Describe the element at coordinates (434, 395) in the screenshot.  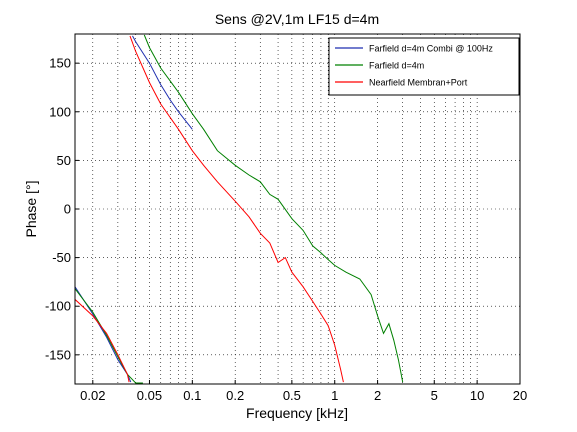
I see `x-tick-label: 5` at that location.